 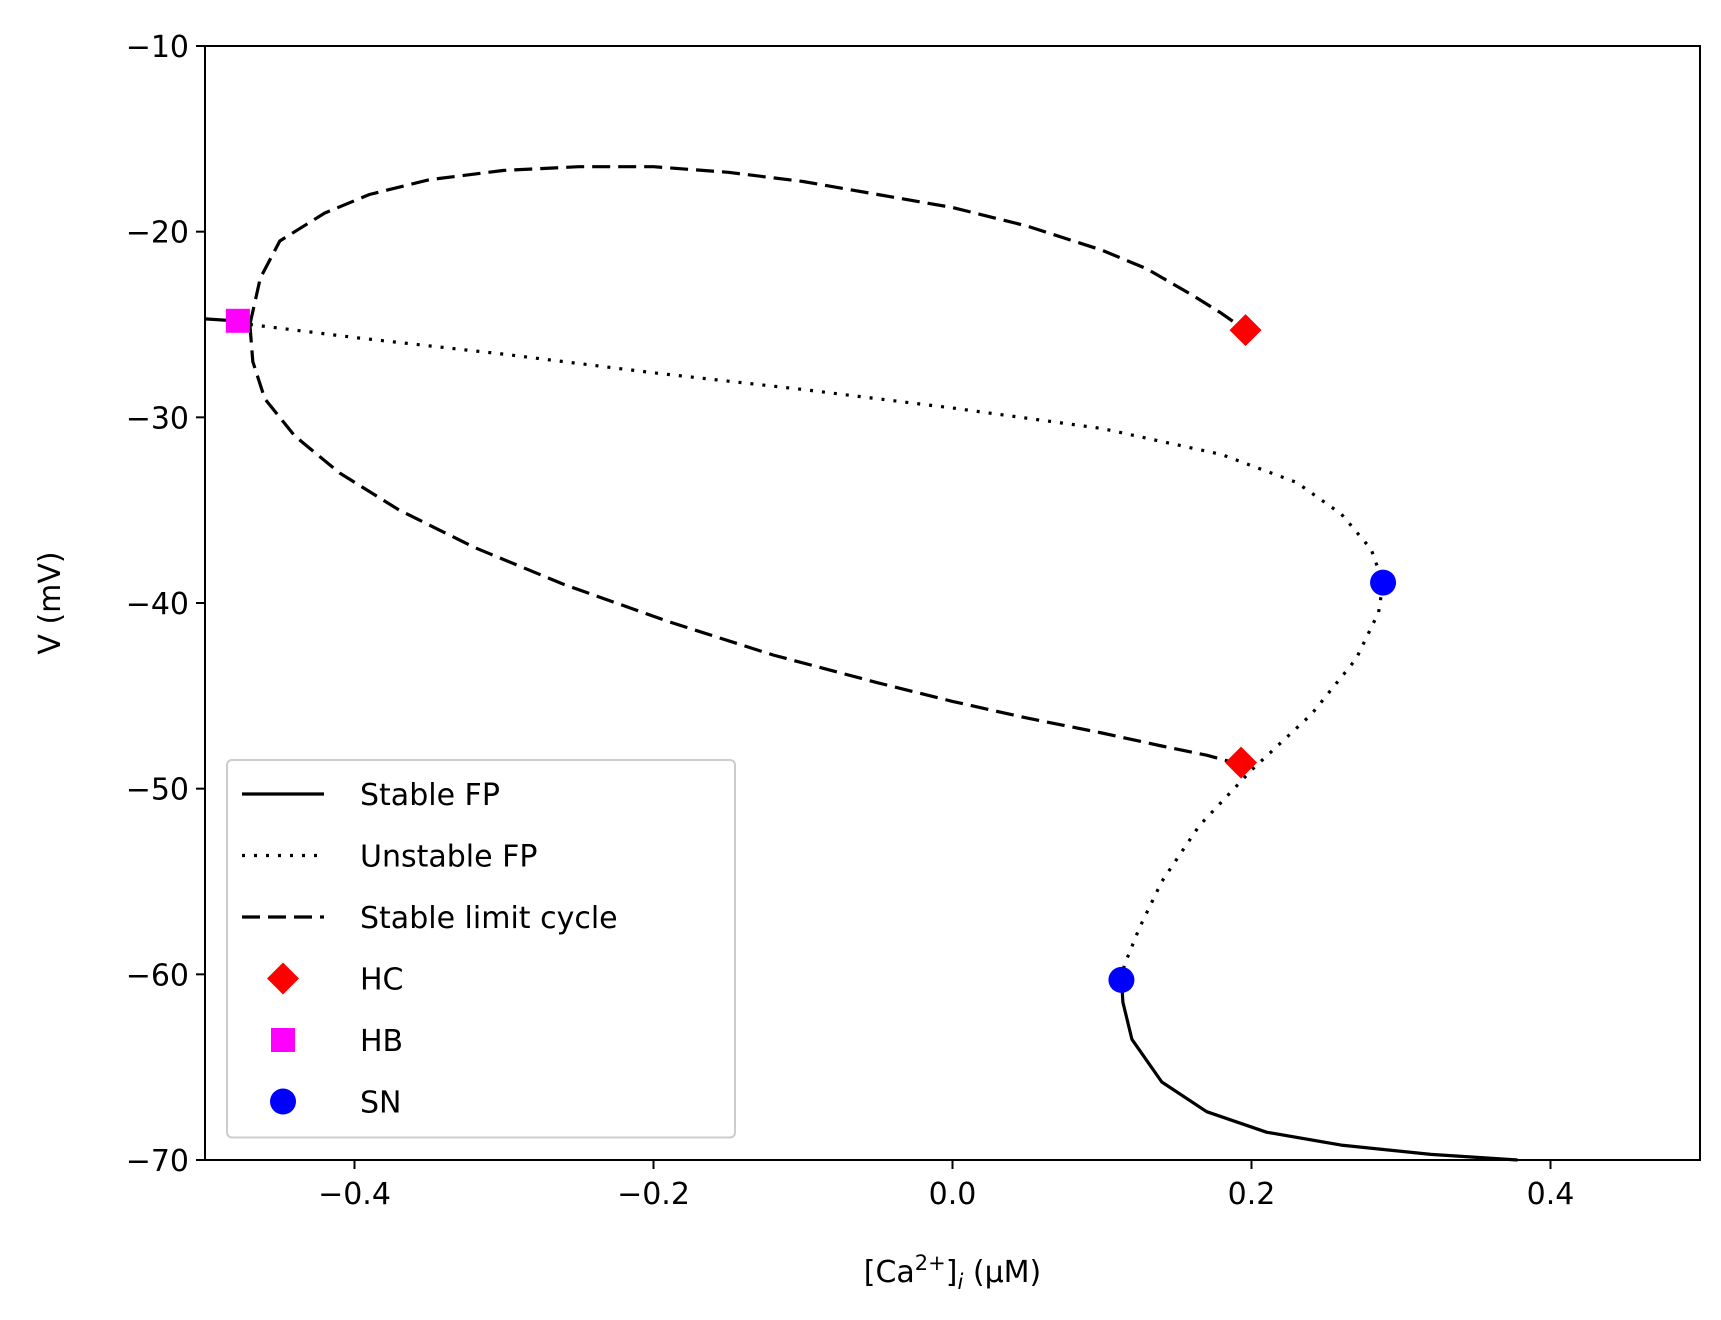 I want to click on y-tick-label: −60, so click(x=157, y=975).